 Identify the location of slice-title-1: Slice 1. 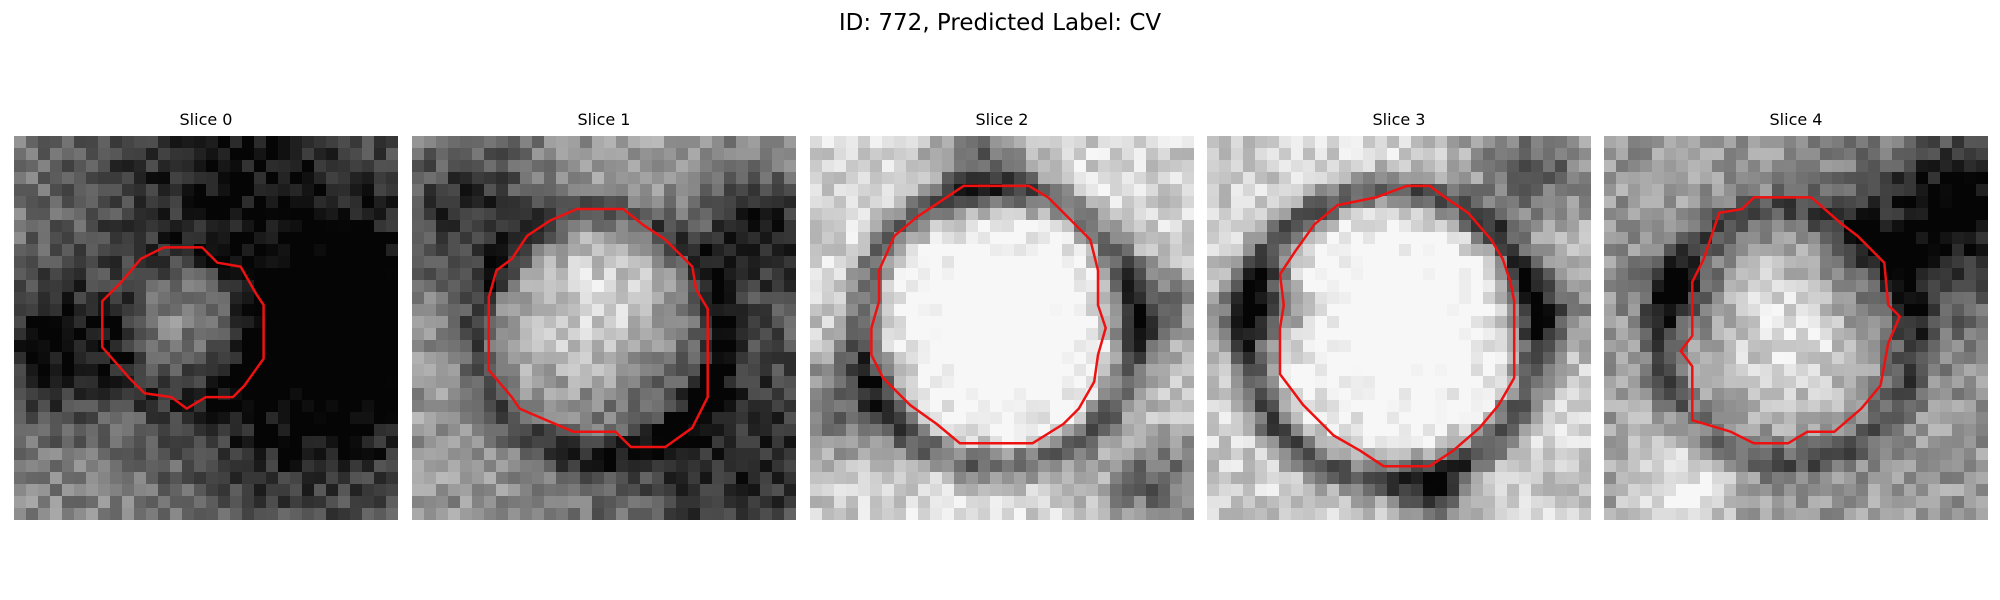
(604, 119).